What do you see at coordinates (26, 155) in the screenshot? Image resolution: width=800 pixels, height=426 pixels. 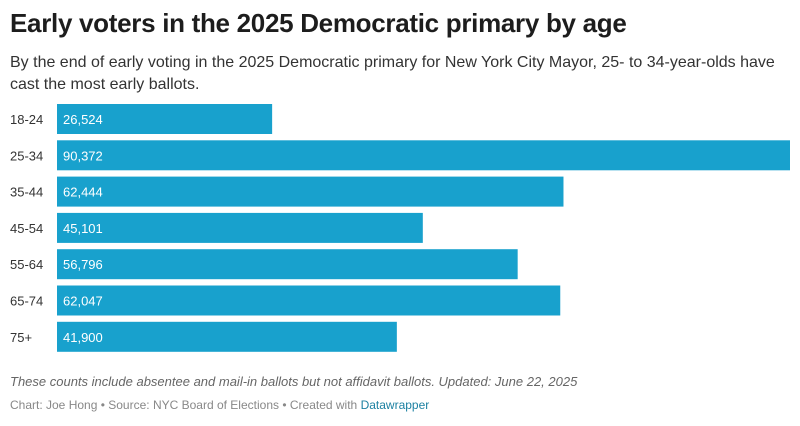 I see `category-label-25-34: 25-34` at bounding box center [26, 155].